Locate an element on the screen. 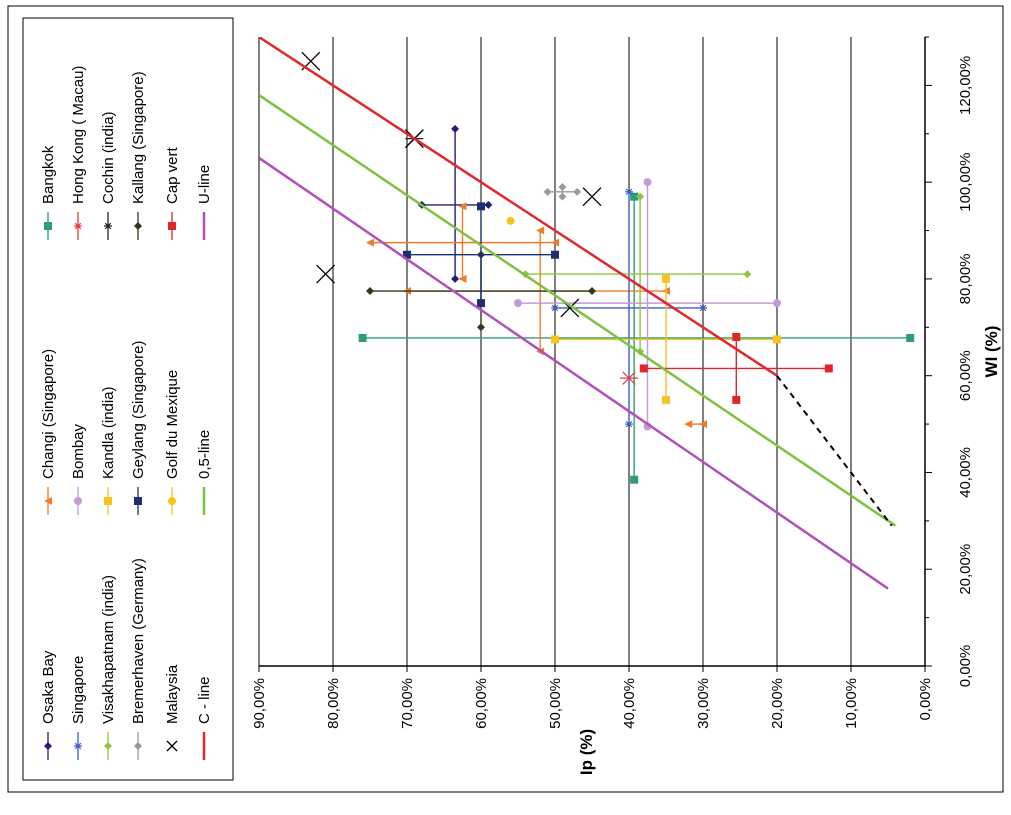 The width and height of the screenshot is (1011, 815). ip-axis-title: Ip (%) is located at coordinates (586, 752).